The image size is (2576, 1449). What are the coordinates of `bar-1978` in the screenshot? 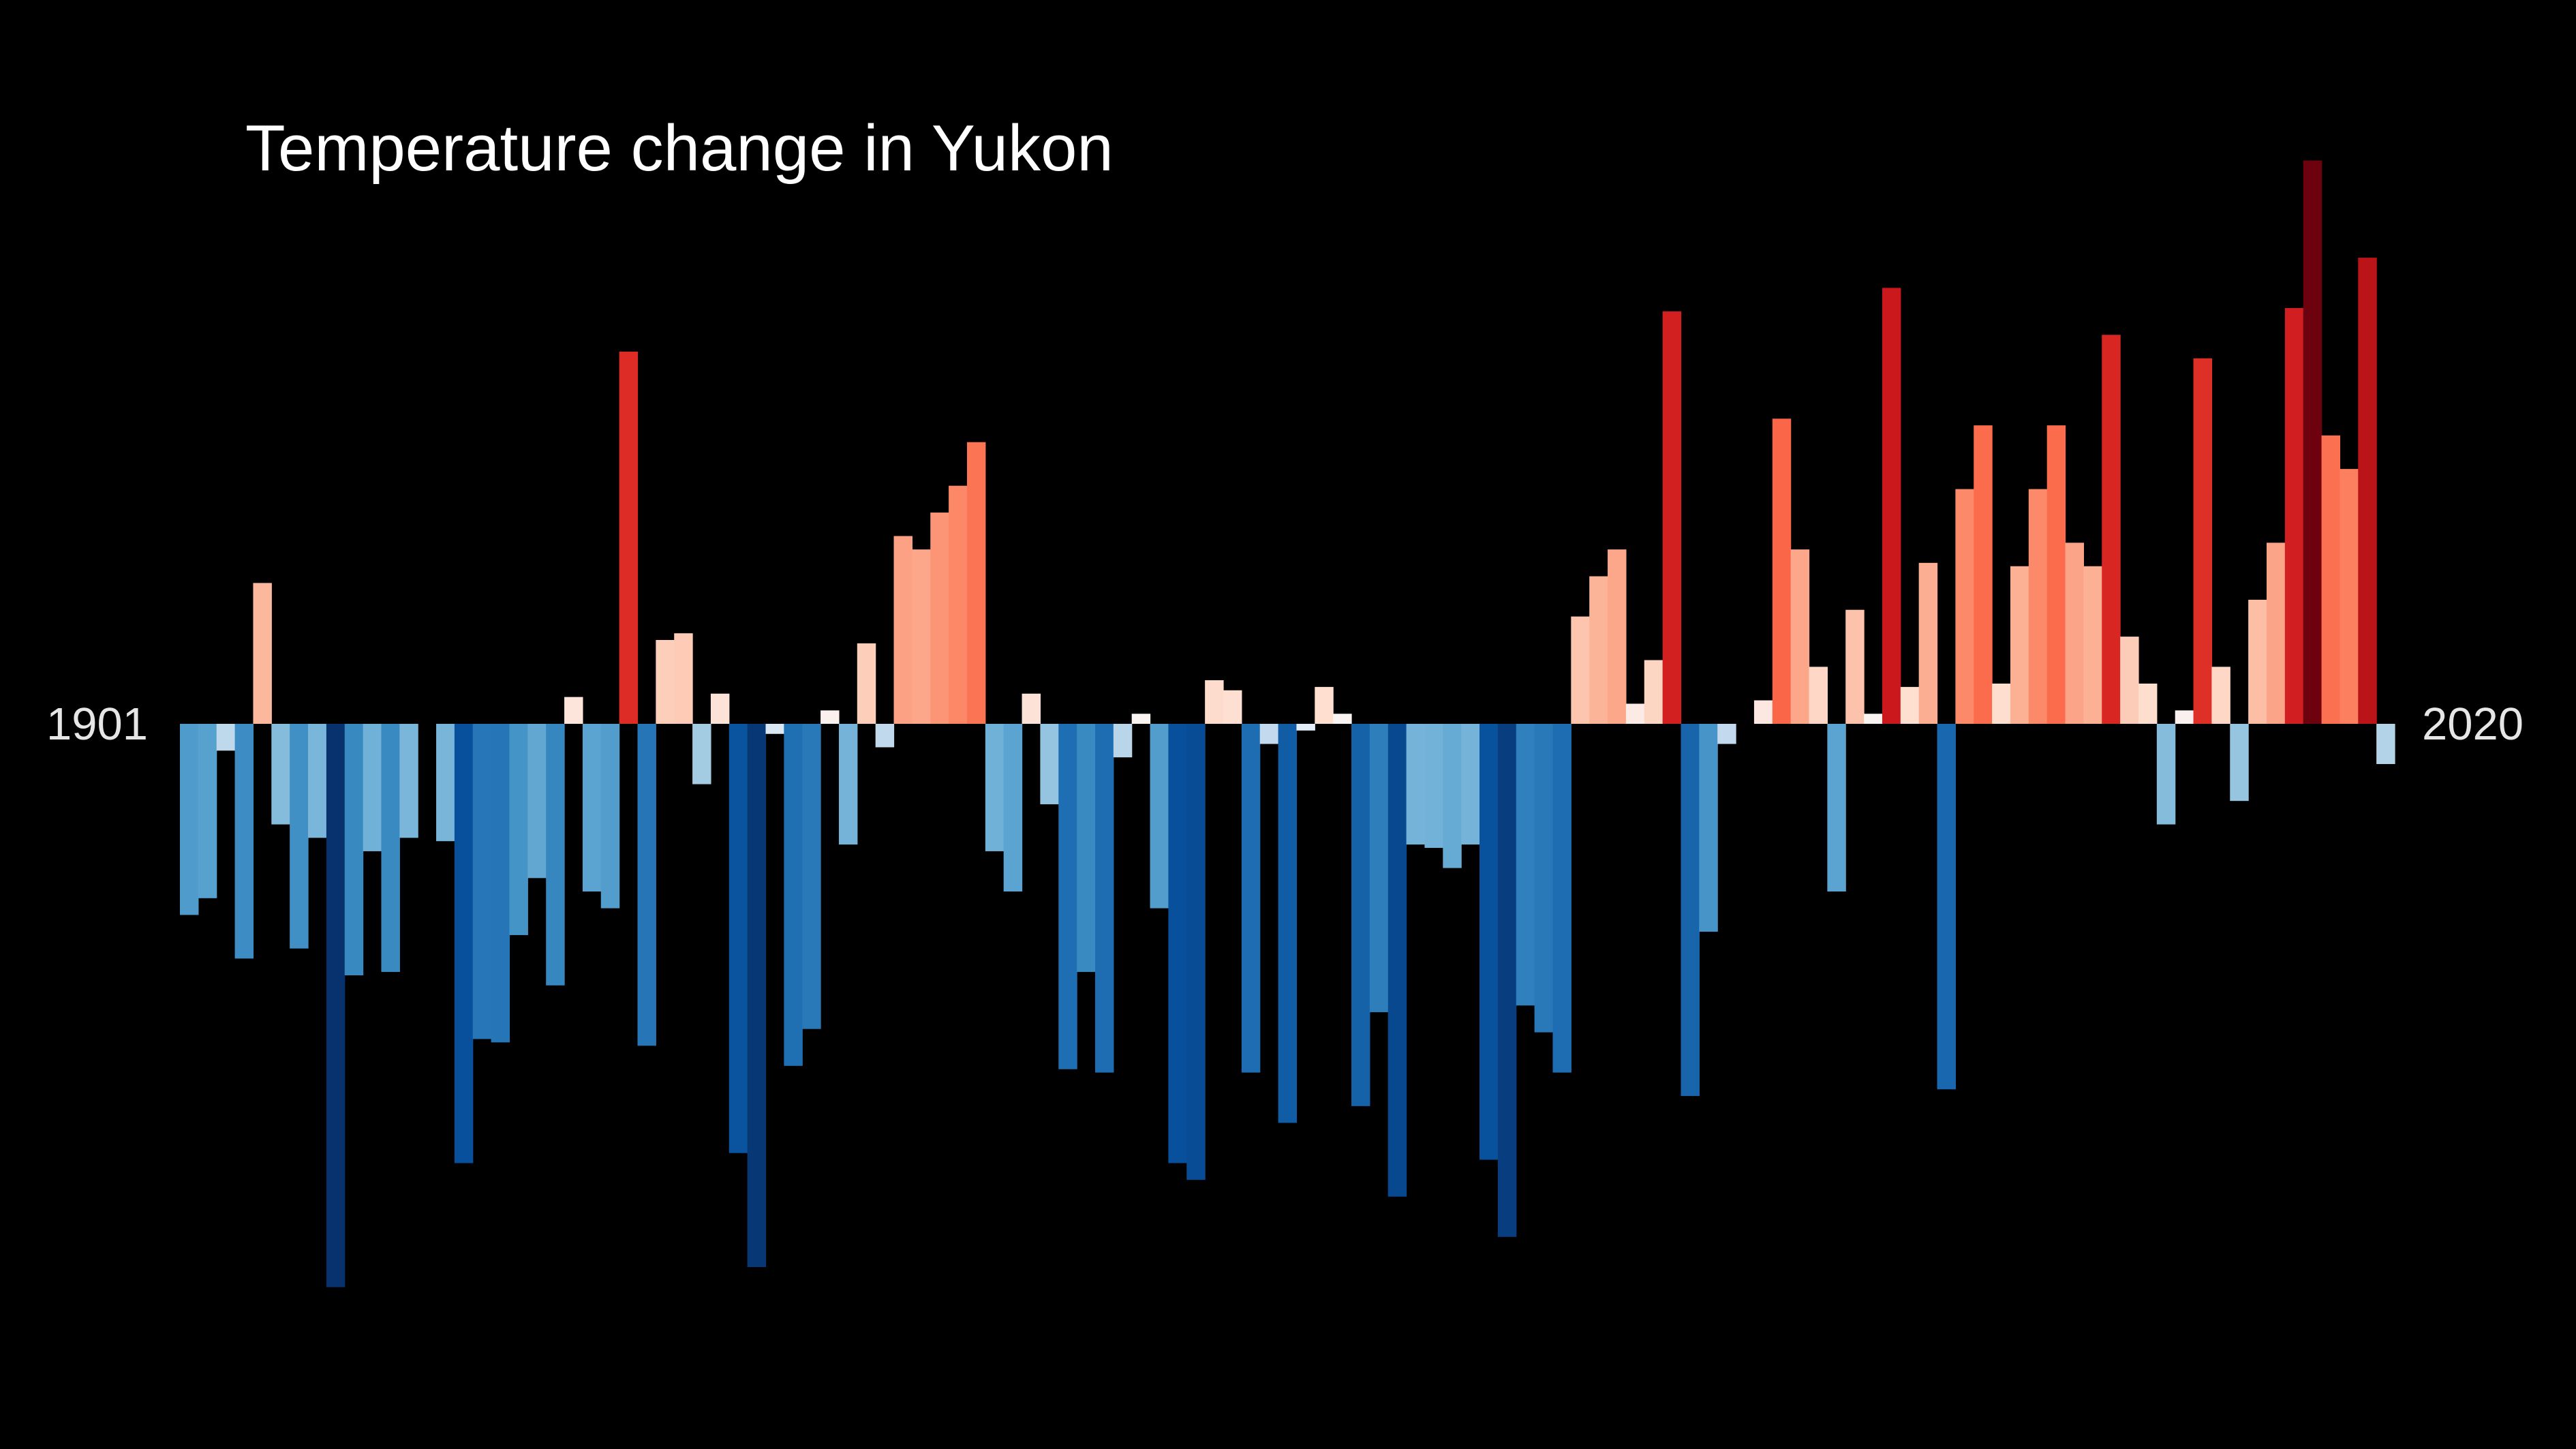 It's located at (1598, 650).